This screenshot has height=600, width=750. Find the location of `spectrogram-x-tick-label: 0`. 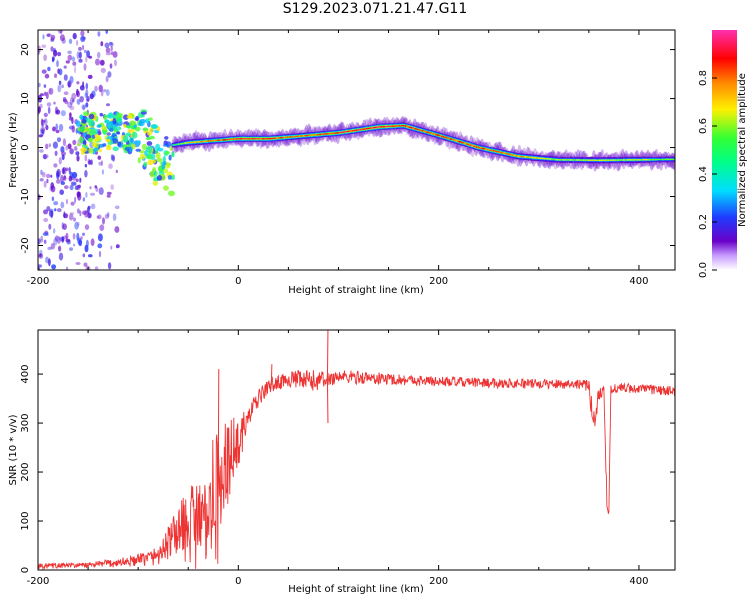

spectrogram-x-tick-label: 0 is located at coordinates (238, 281).